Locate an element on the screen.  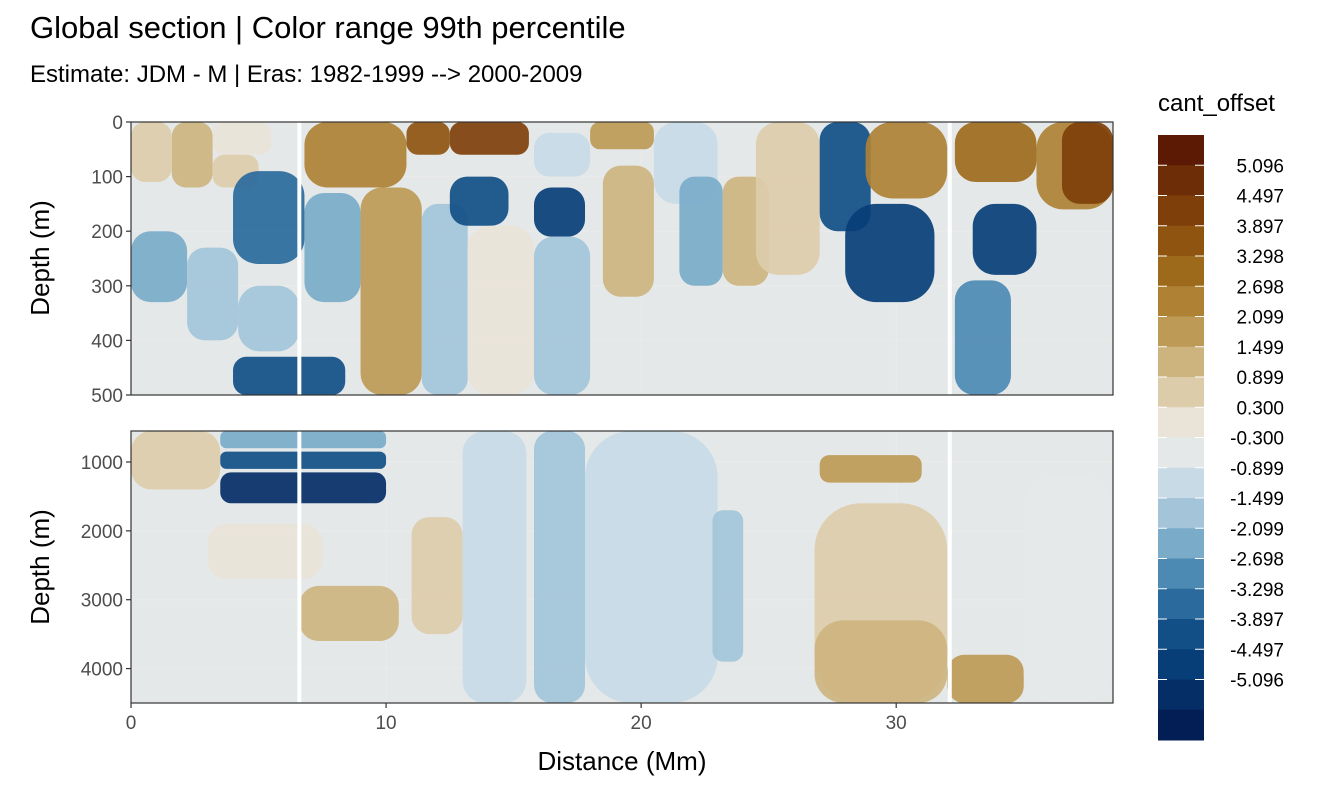
legend-label: 0.300 is located at coordinates (1260, 408).